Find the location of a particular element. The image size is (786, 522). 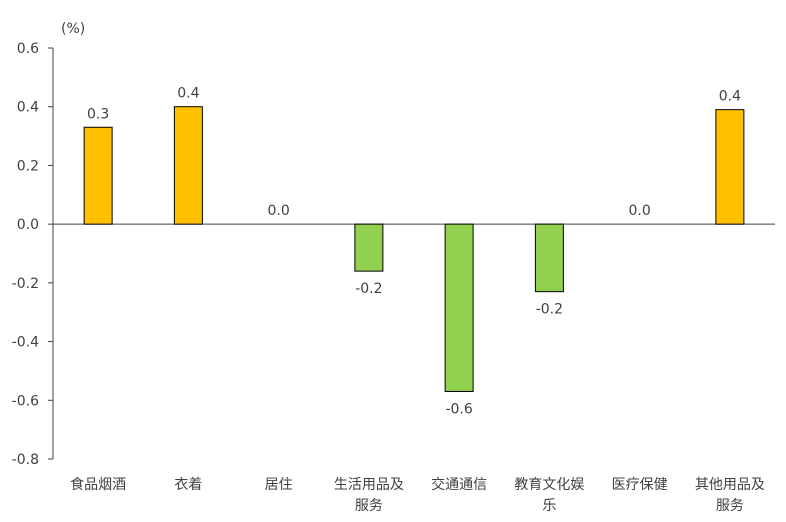

x-tick-label: 乐 is located at coordinates (549, 506).